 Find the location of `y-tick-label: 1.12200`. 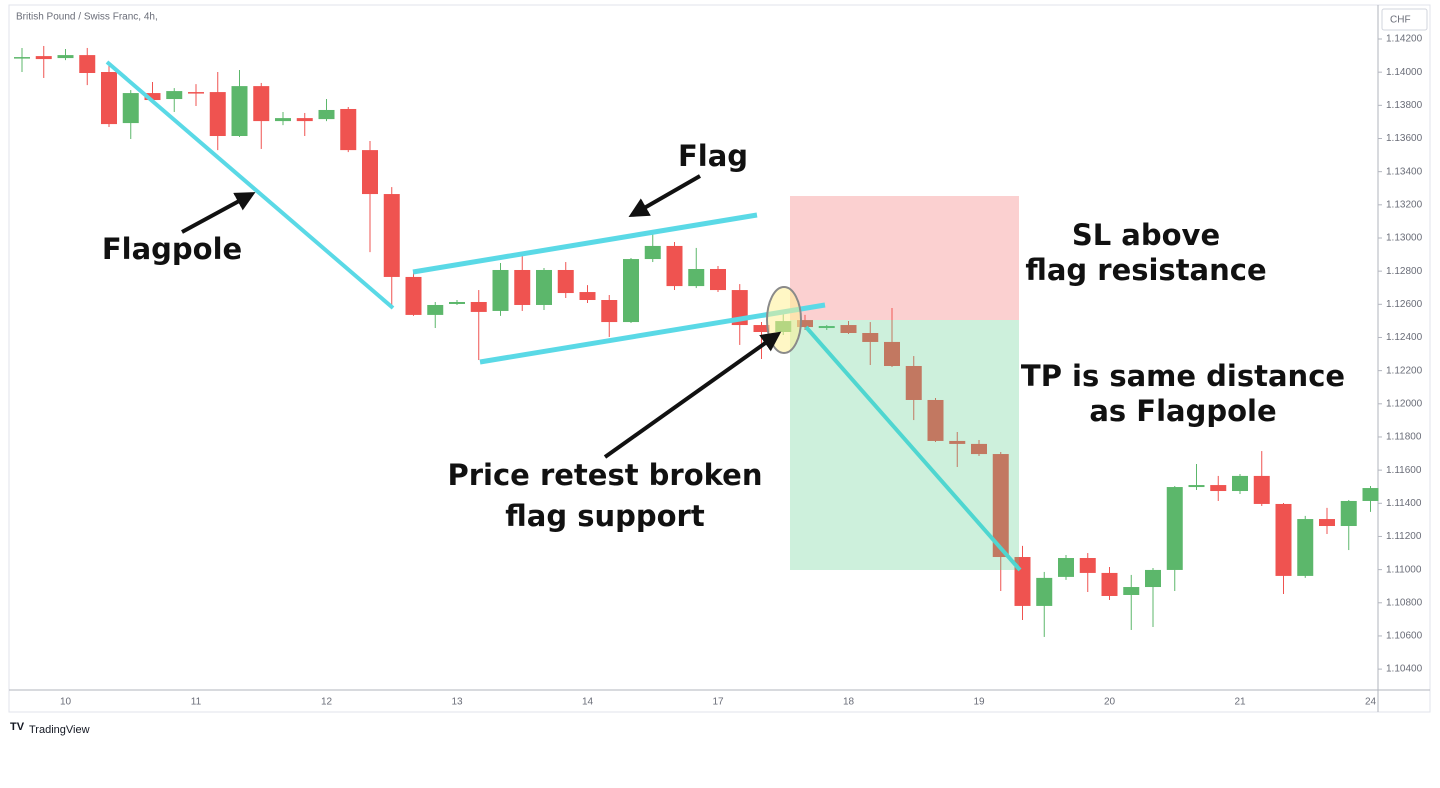

y-tick-label: 1.12200 is located at coordinates (1404, 370).